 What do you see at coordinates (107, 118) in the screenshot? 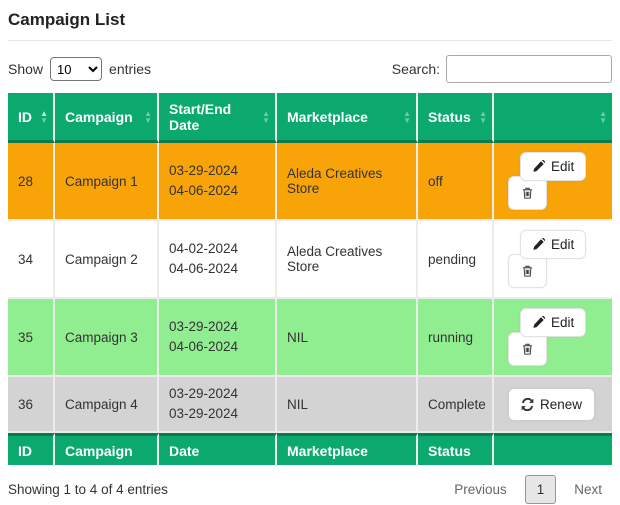
I see `header-campaign: Campaign ▲ ▼` at bounding box center [107, 118].